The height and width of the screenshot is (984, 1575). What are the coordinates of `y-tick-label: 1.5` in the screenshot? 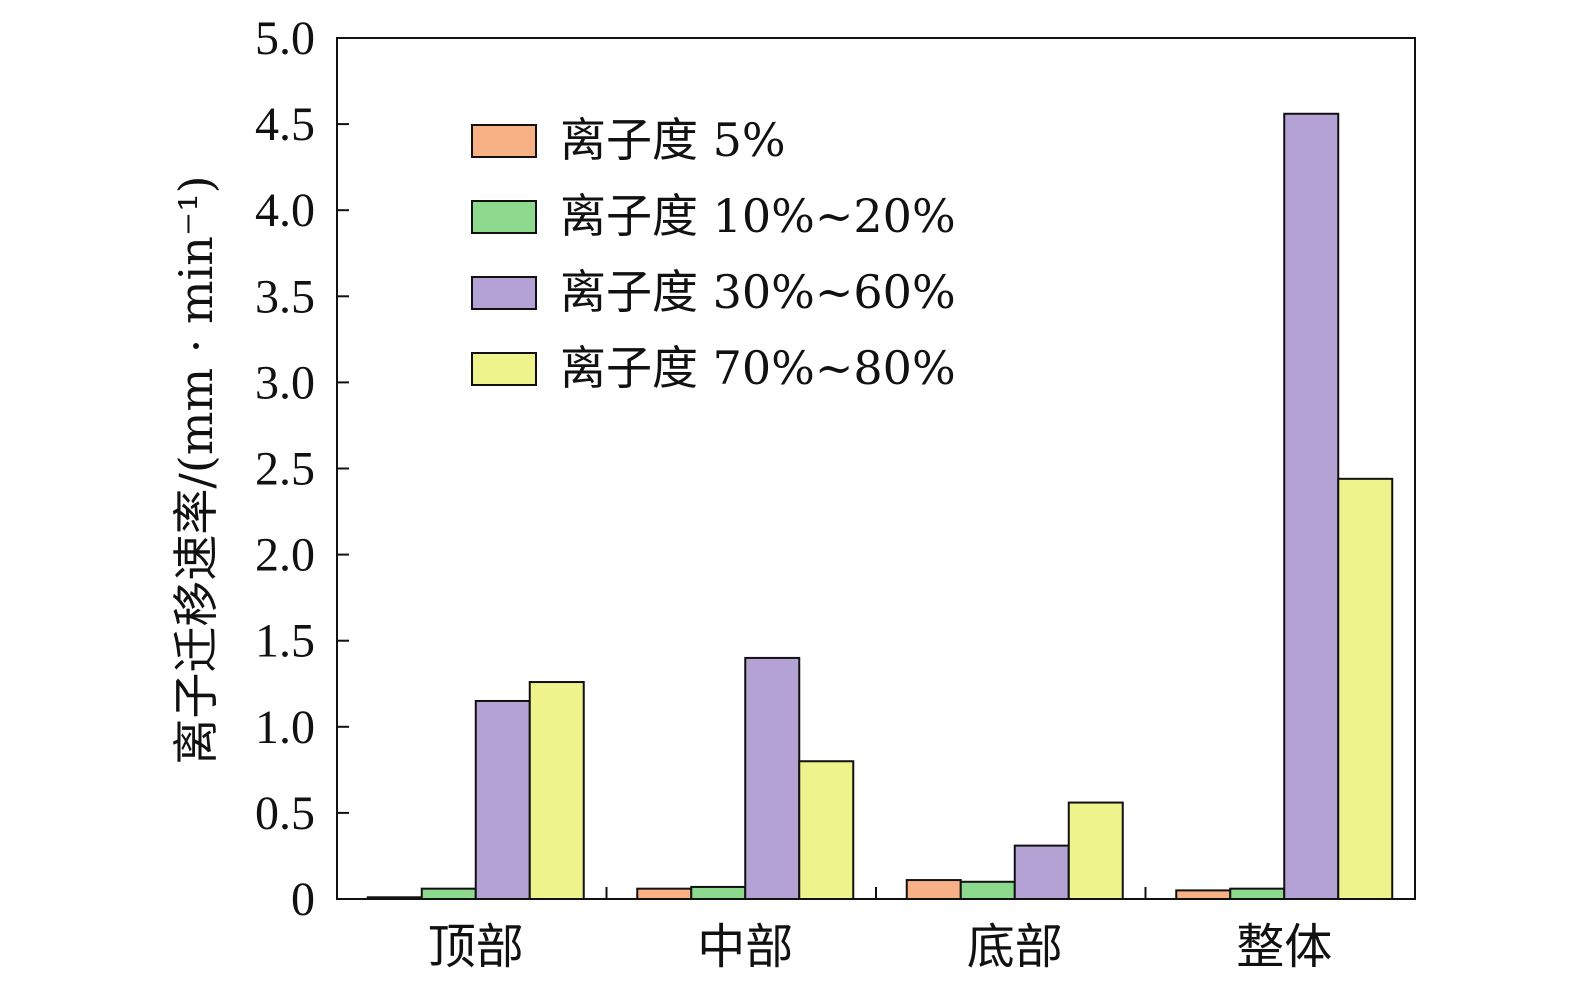 It's located at (285, 641).